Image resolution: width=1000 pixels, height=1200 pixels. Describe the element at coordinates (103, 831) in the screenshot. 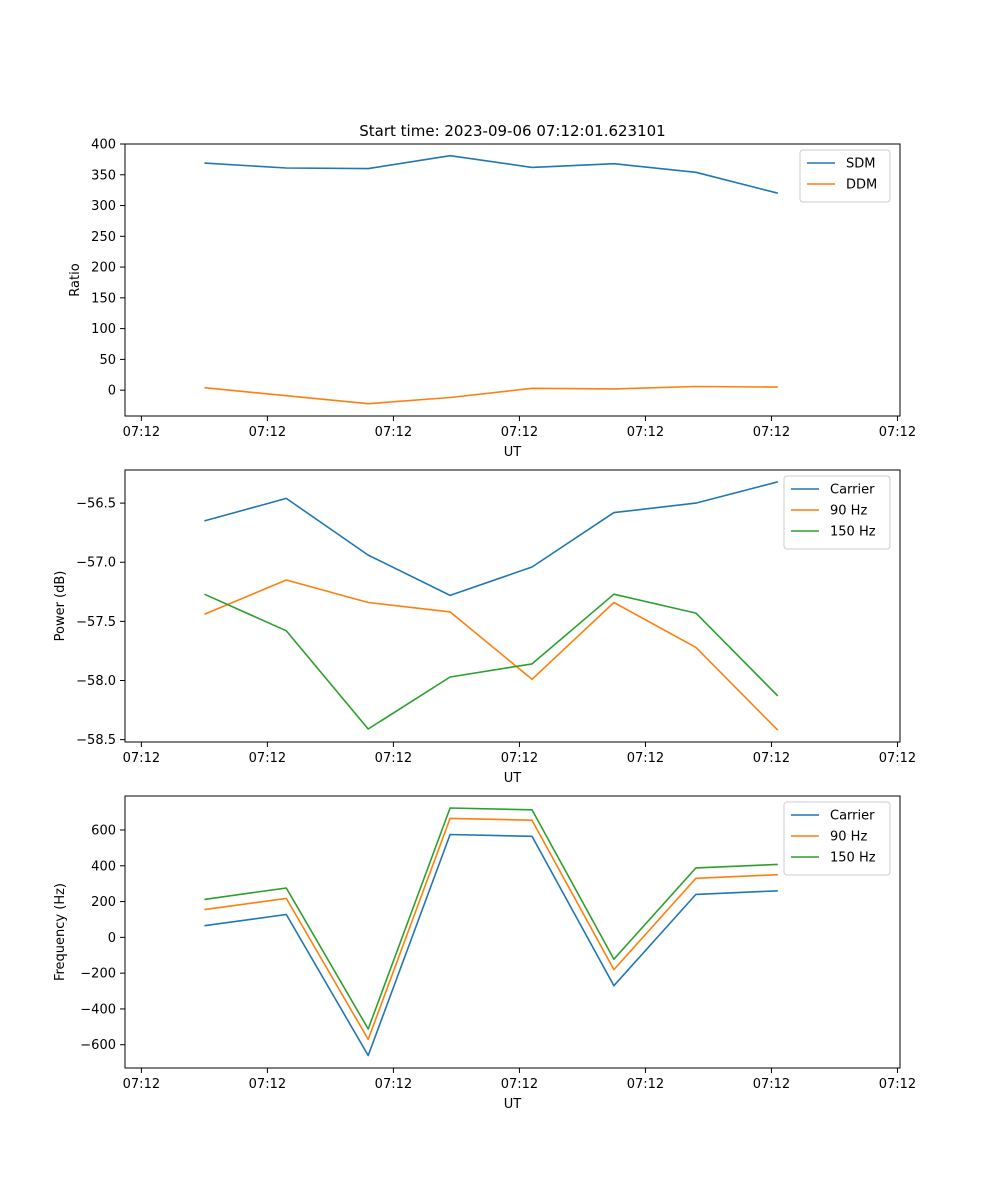

I see `y-tick-label: 600` at that location.